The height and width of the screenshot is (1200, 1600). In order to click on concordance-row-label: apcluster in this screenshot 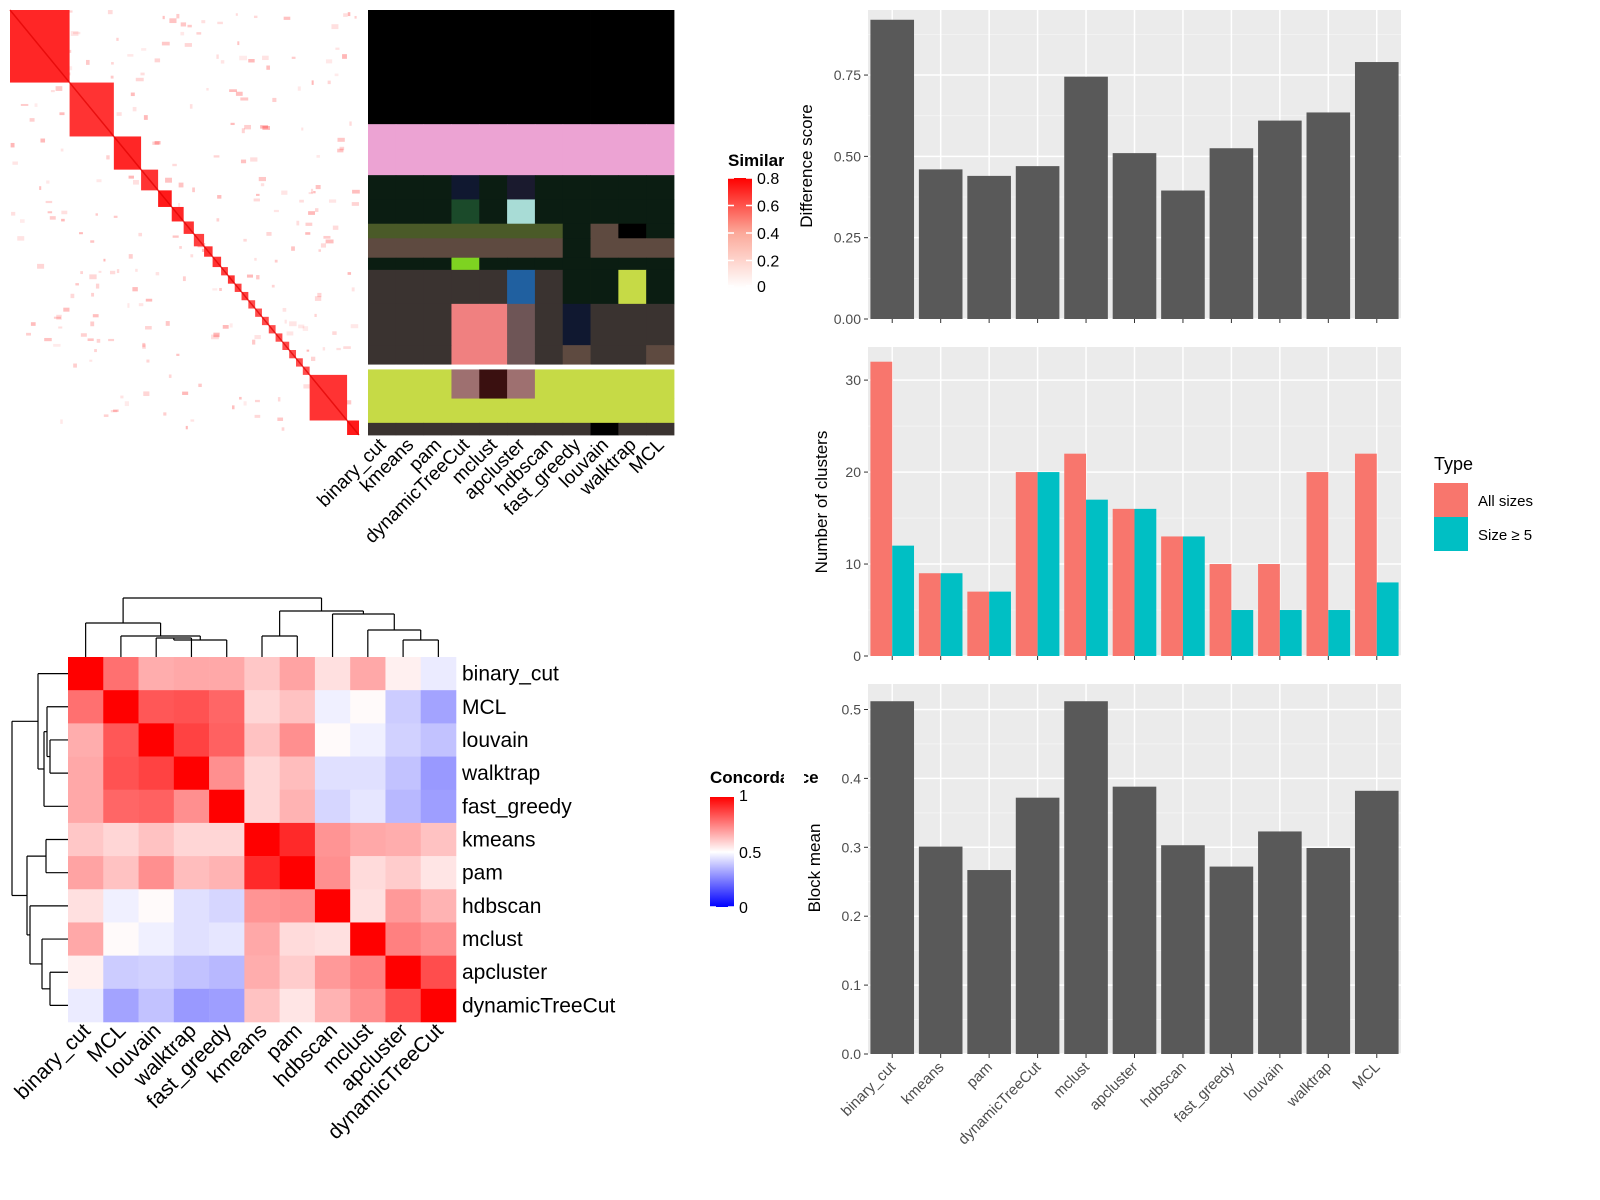, I will do `click(504, 972)`.